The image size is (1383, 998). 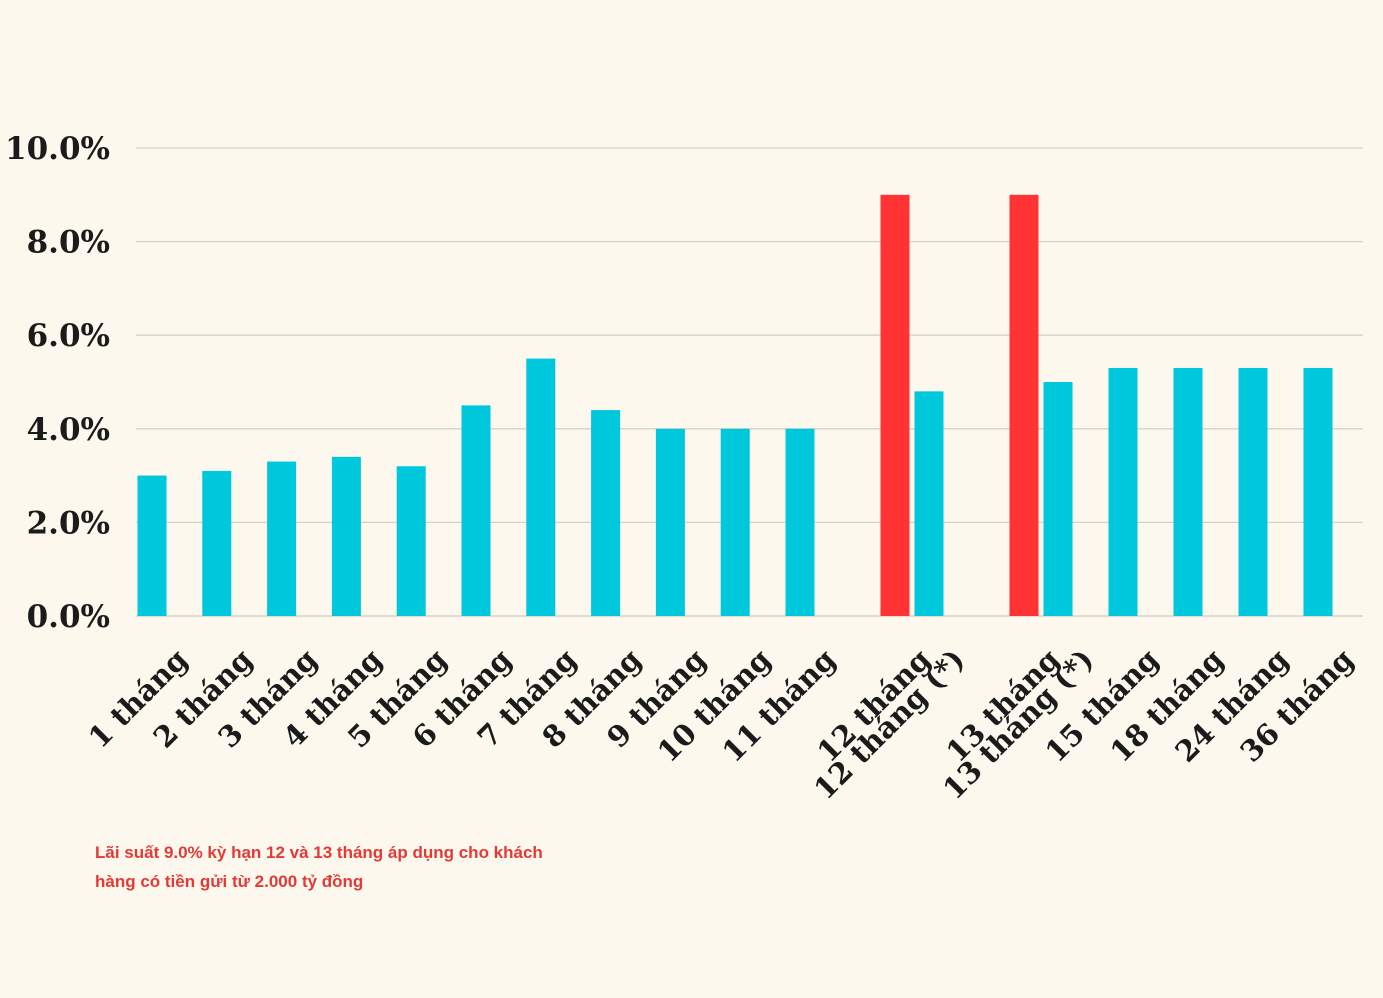 What do you see at coordinates (229, 881) in the screenshot?
I see `footnote-line-2: hàng có tiền gửi từ 2.000 tỷ đồng` at bounding box center [229, 881].